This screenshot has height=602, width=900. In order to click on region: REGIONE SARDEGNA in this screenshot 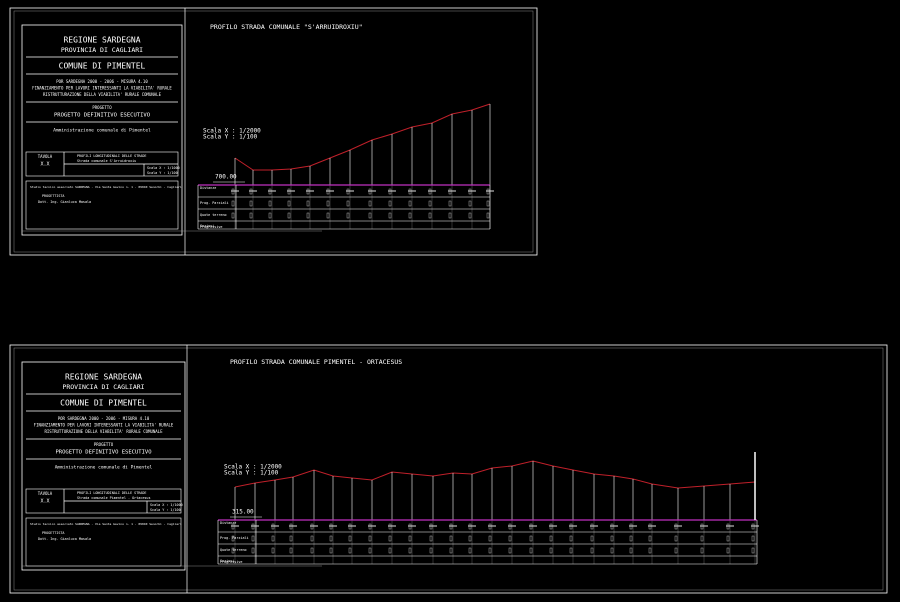, I will do `click(103, 377)`.